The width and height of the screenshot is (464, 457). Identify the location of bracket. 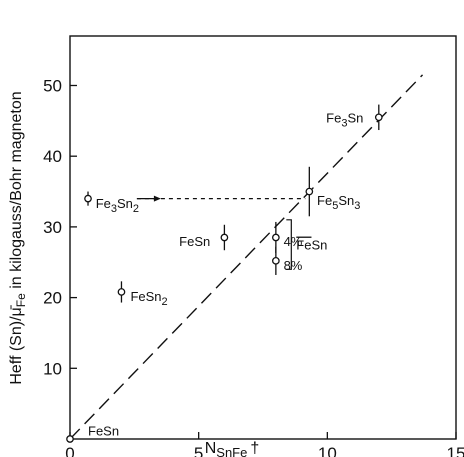
(289, 244).